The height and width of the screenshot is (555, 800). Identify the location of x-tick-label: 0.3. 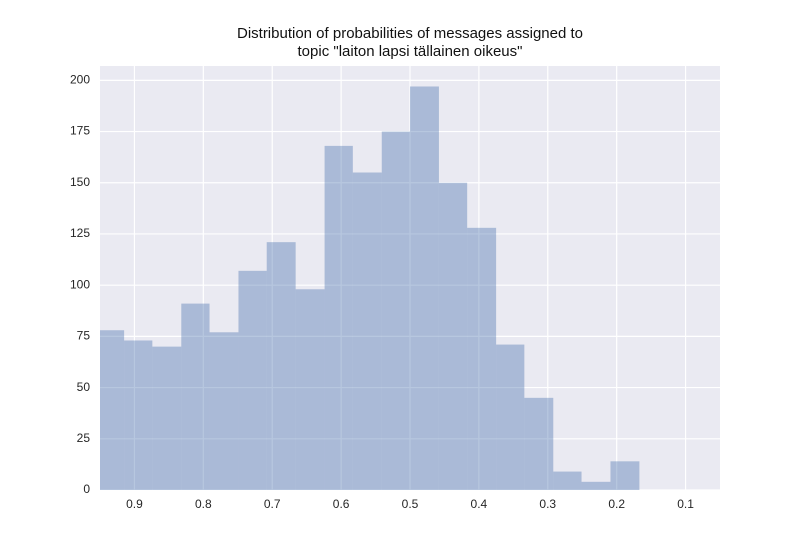
(547, 504).